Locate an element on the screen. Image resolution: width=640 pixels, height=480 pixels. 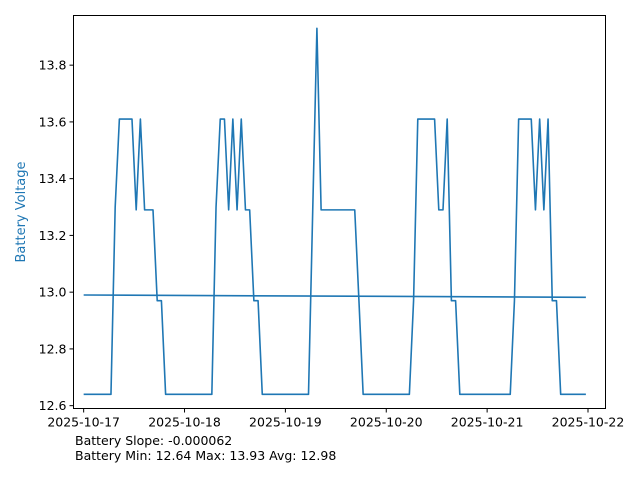
battery-slope-text: Battery Slope: -0.000062 is located at coordinates (154, 440).